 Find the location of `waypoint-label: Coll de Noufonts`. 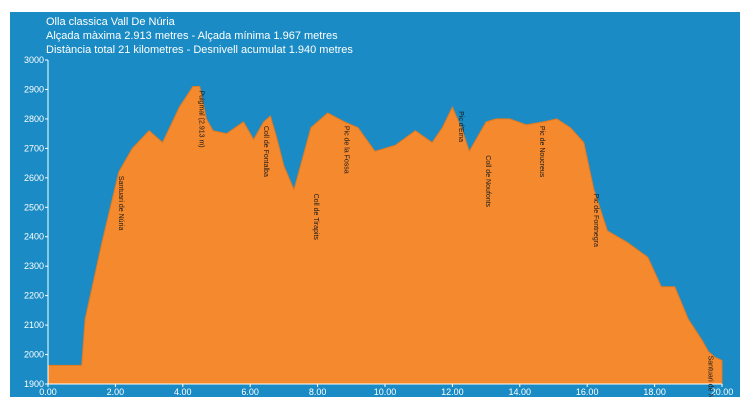

waypoint-label: Coll de Noufonts is located at coordinates (487, 181).